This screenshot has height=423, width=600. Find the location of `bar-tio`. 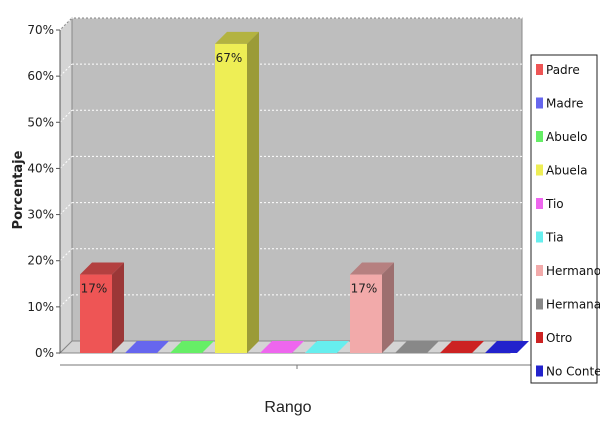

bar-tio is located at coordinates (282, 347).